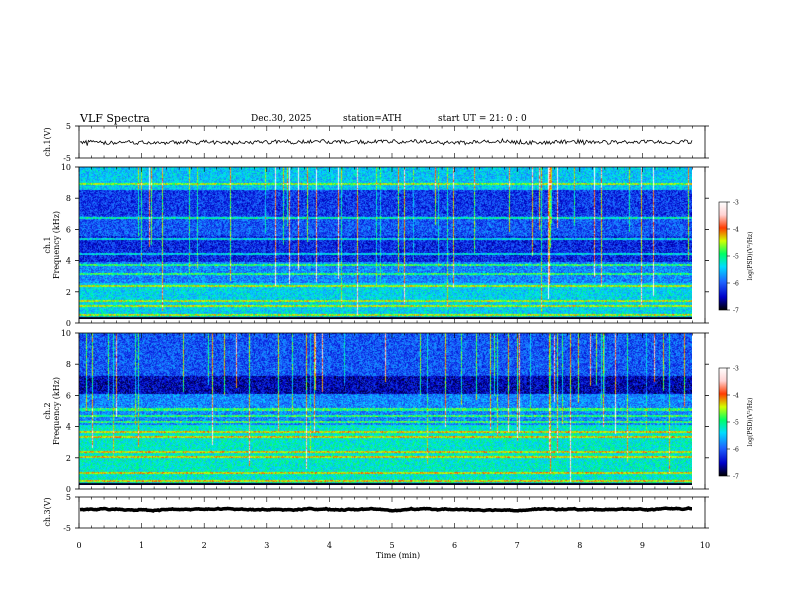 The height and width of the screenshot is (612, 792). I want to click on ch1-trace, so click(386, 141).